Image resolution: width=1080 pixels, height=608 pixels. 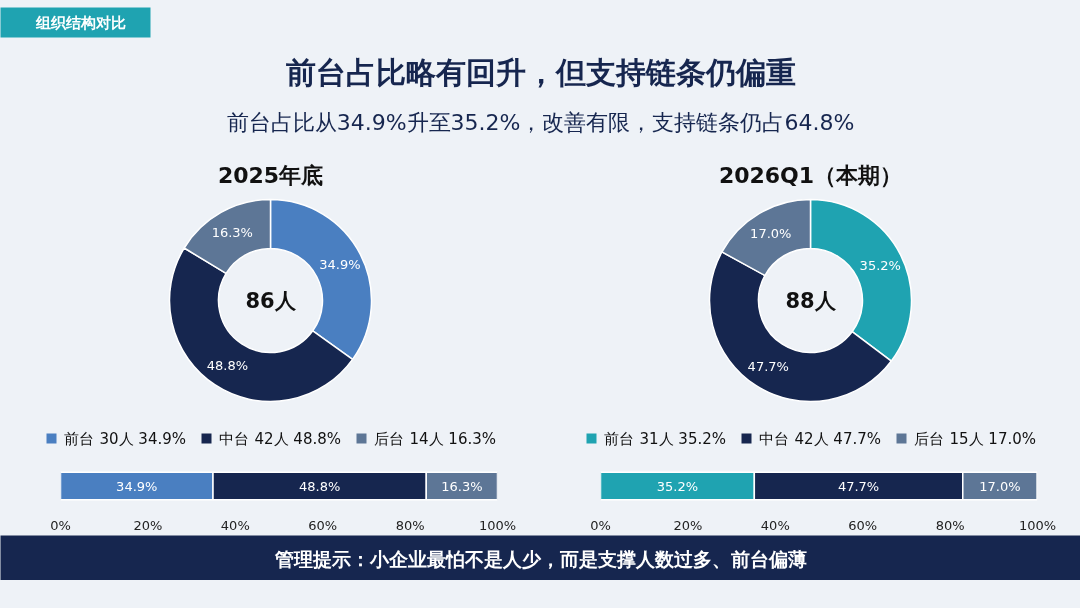 I want to click on chart-title: 2026Q1（本期）, so click(x=810, y=175).